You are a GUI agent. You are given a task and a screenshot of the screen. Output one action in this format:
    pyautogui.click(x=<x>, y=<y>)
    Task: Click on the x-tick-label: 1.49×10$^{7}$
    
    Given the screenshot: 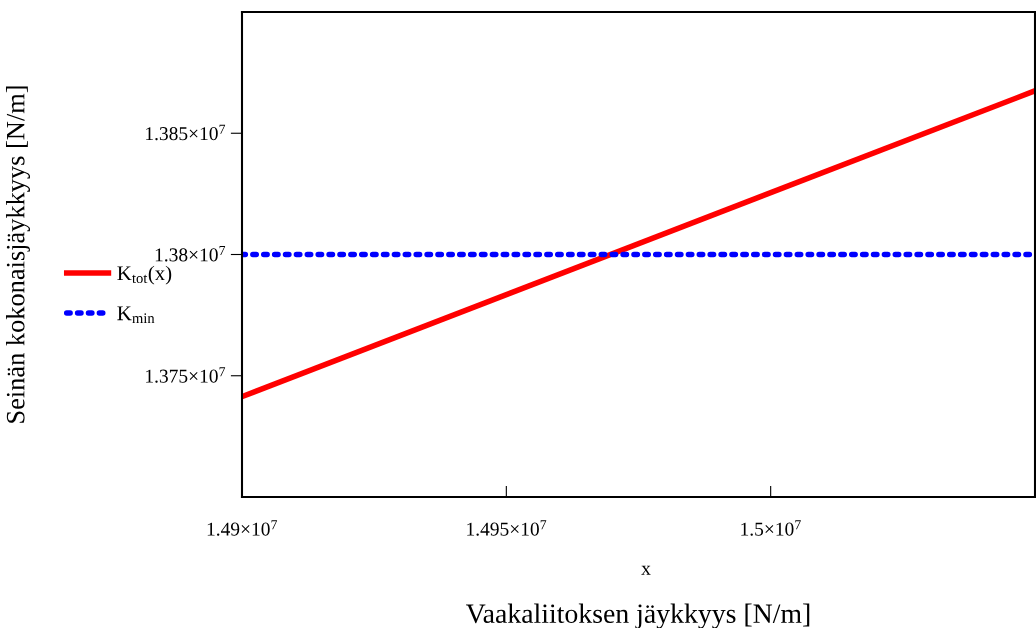 What is the action you would take?
    pyautogui.click(x=242, y=528)
    